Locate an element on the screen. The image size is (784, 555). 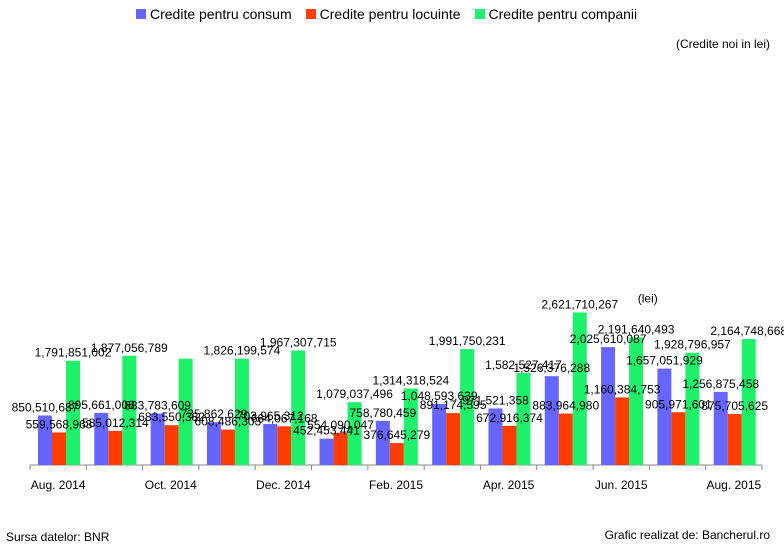
data-label-2-3: 1,826,199,574 is located at coordinates (242, 351).